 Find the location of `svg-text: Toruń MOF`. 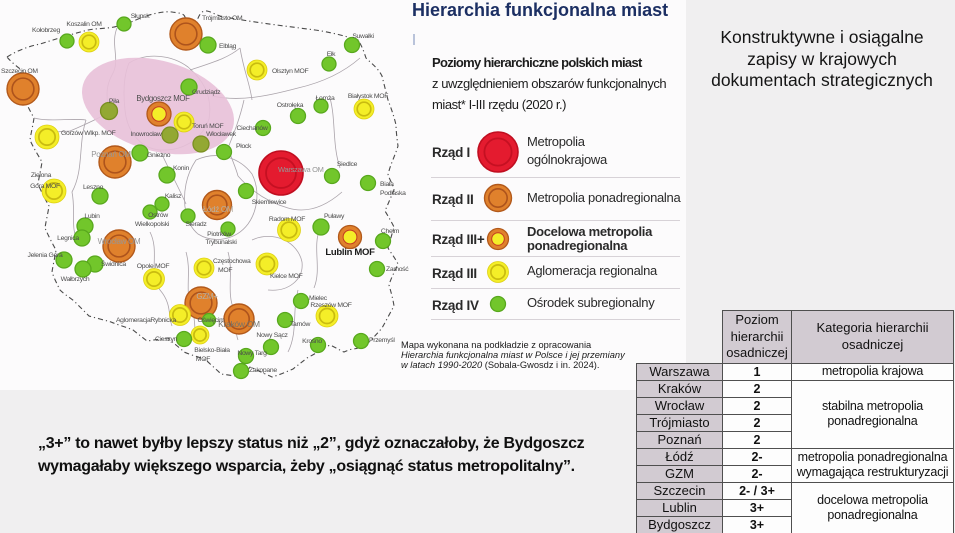

svg-text: Toruń MOF is located at coordinates (207, 126).